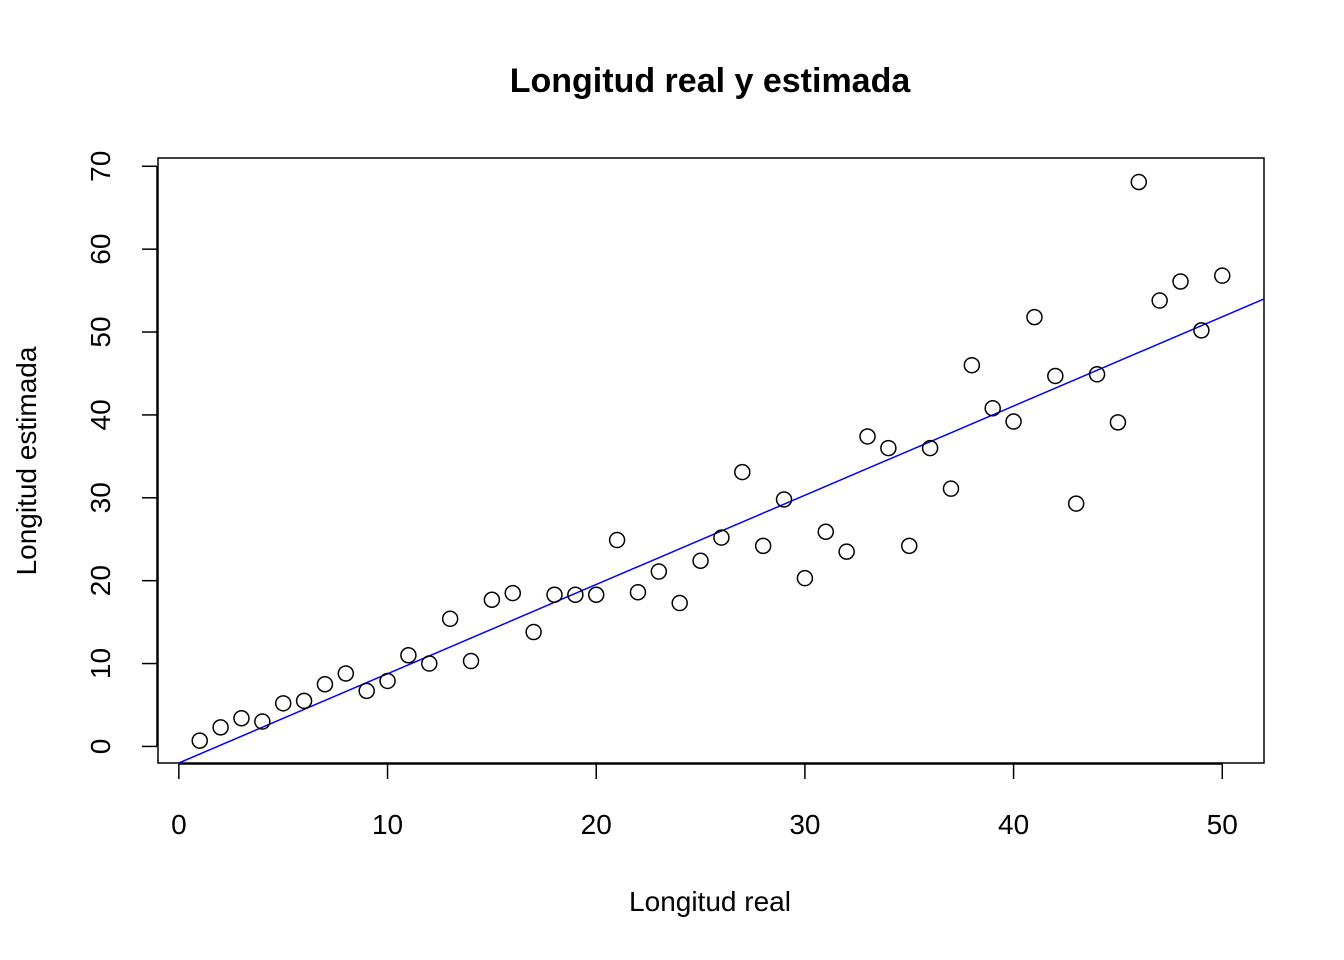 Image resolution: width=1344 pixels, height=960 pixels. Describe the element at coordinates (1013, 824) in the screenshot. I see `x-tick-label: 40` at that location.